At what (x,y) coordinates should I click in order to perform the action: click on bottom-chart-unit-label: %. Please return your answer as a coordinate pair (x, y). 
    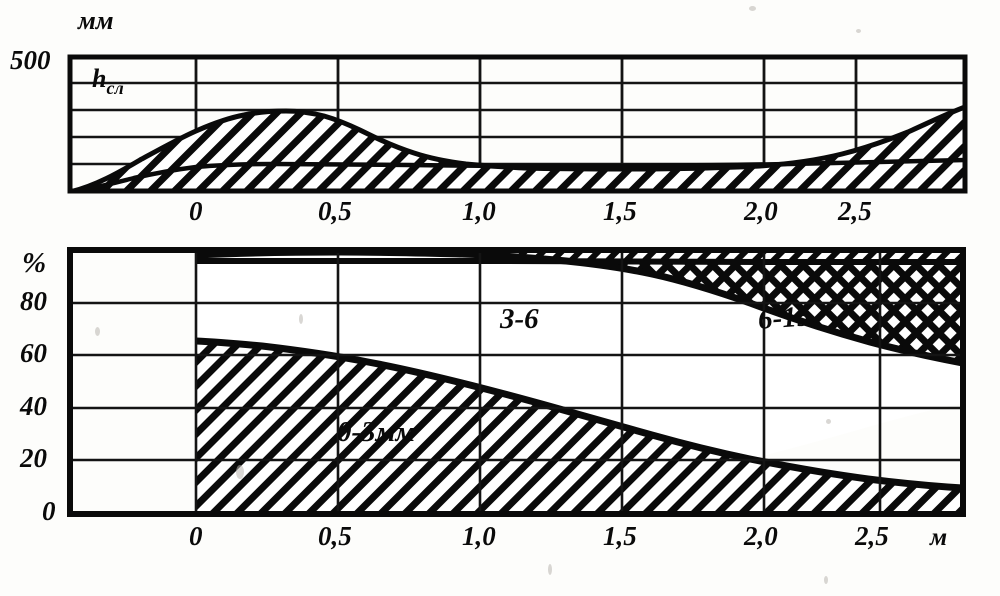
    Looking at the image, I should click on (34, 263).